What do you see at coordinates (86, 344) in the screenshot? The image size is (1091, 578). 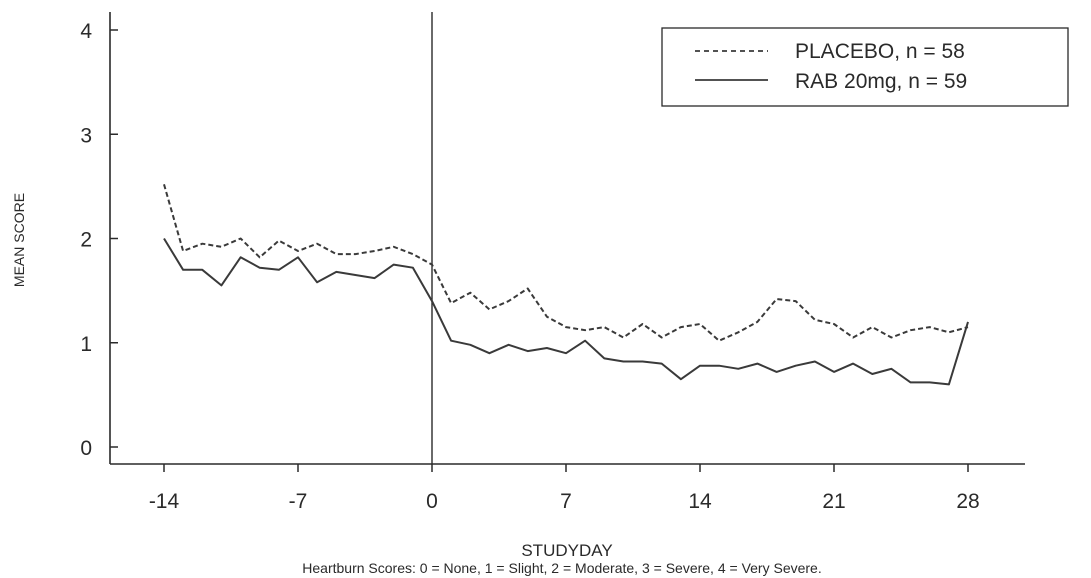 I see `y-tick-label: 1` at bounding box center [86, 344].